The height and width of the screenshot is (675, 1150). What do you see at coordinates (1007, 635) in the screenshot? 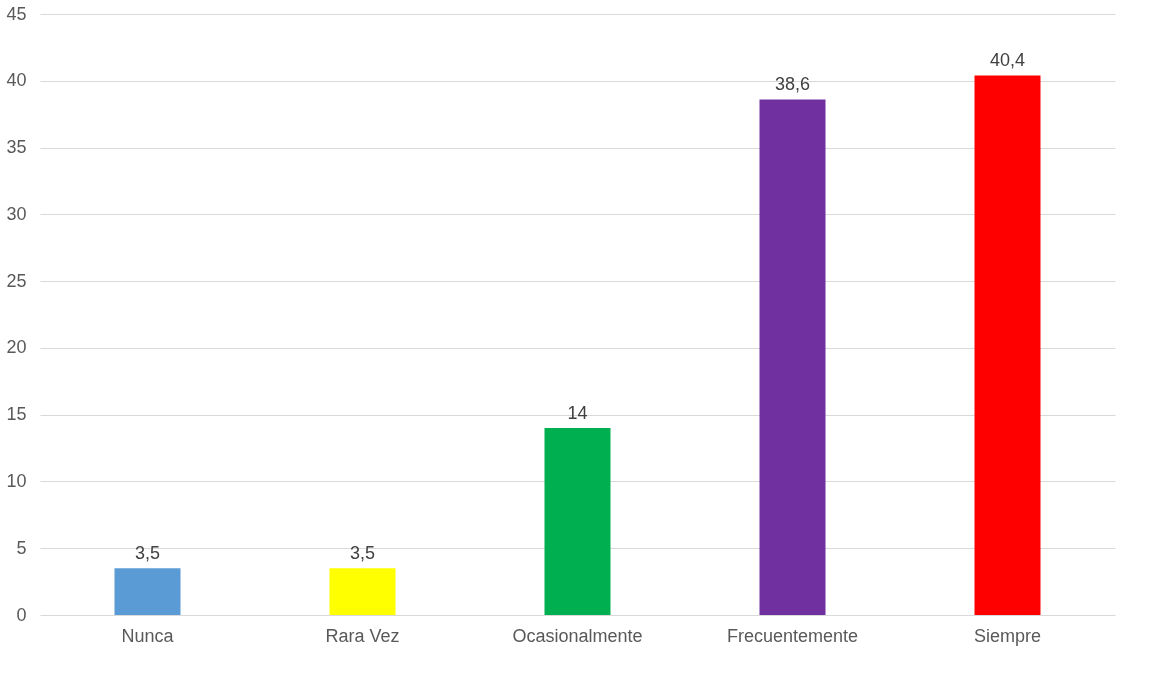
I see `x-tick-label: Siempre` at bounding box center [1007, 635].